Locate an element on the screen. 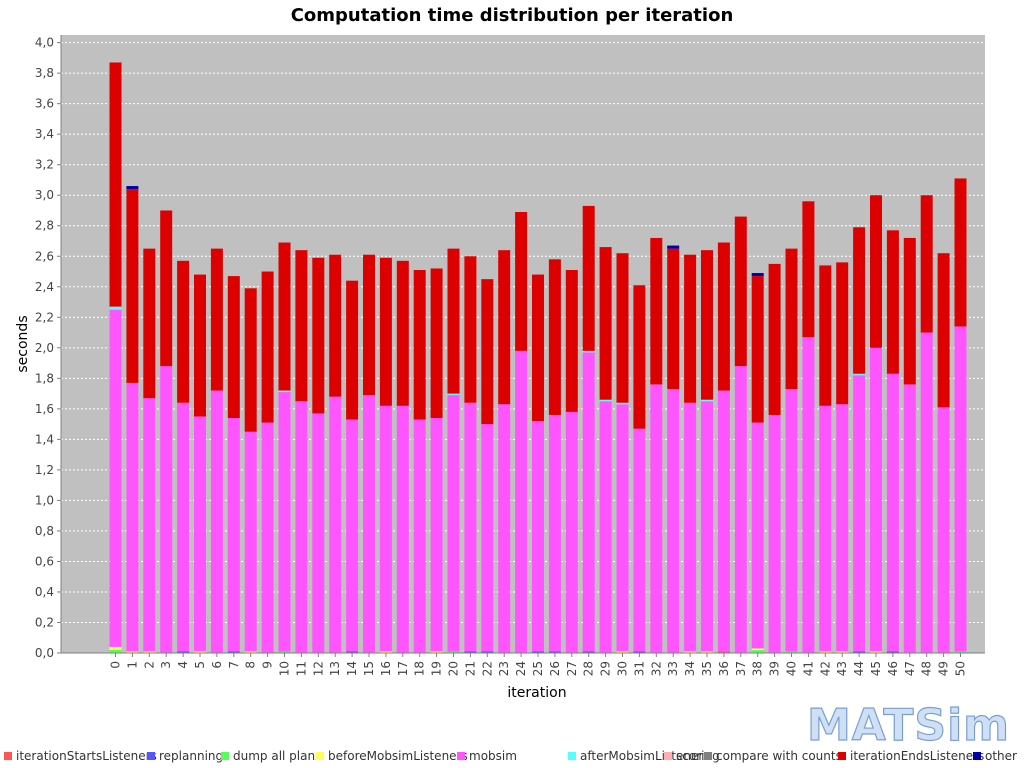 Image resolution: width=1024 pixels, height=768 pixels. x-tick-label: 31 is located at coordinates (639, 668).